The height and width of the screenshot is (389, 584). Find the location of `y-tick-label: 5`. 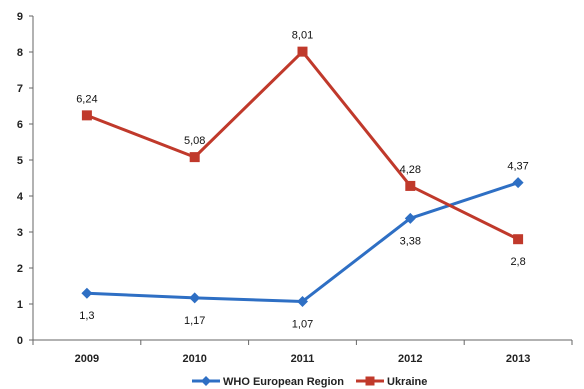

y-tick-label: 5 is located at coordinates (20, 161).